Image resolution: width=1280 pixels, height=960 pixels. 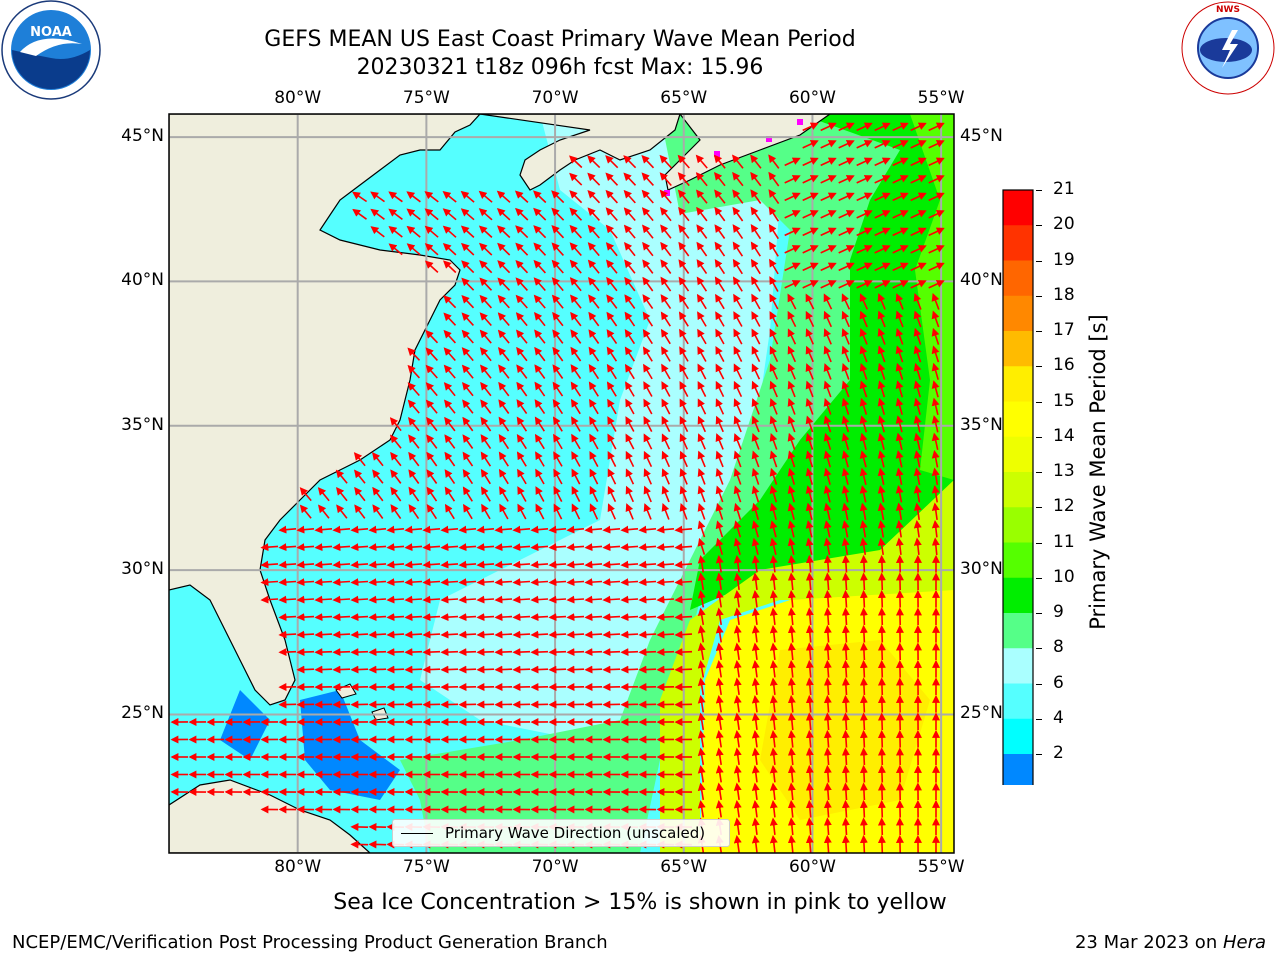 What do you see at coordinates (1018, 278) in the screenshot?
I see `colorbar-segment` at bounding box center [1018, 278].